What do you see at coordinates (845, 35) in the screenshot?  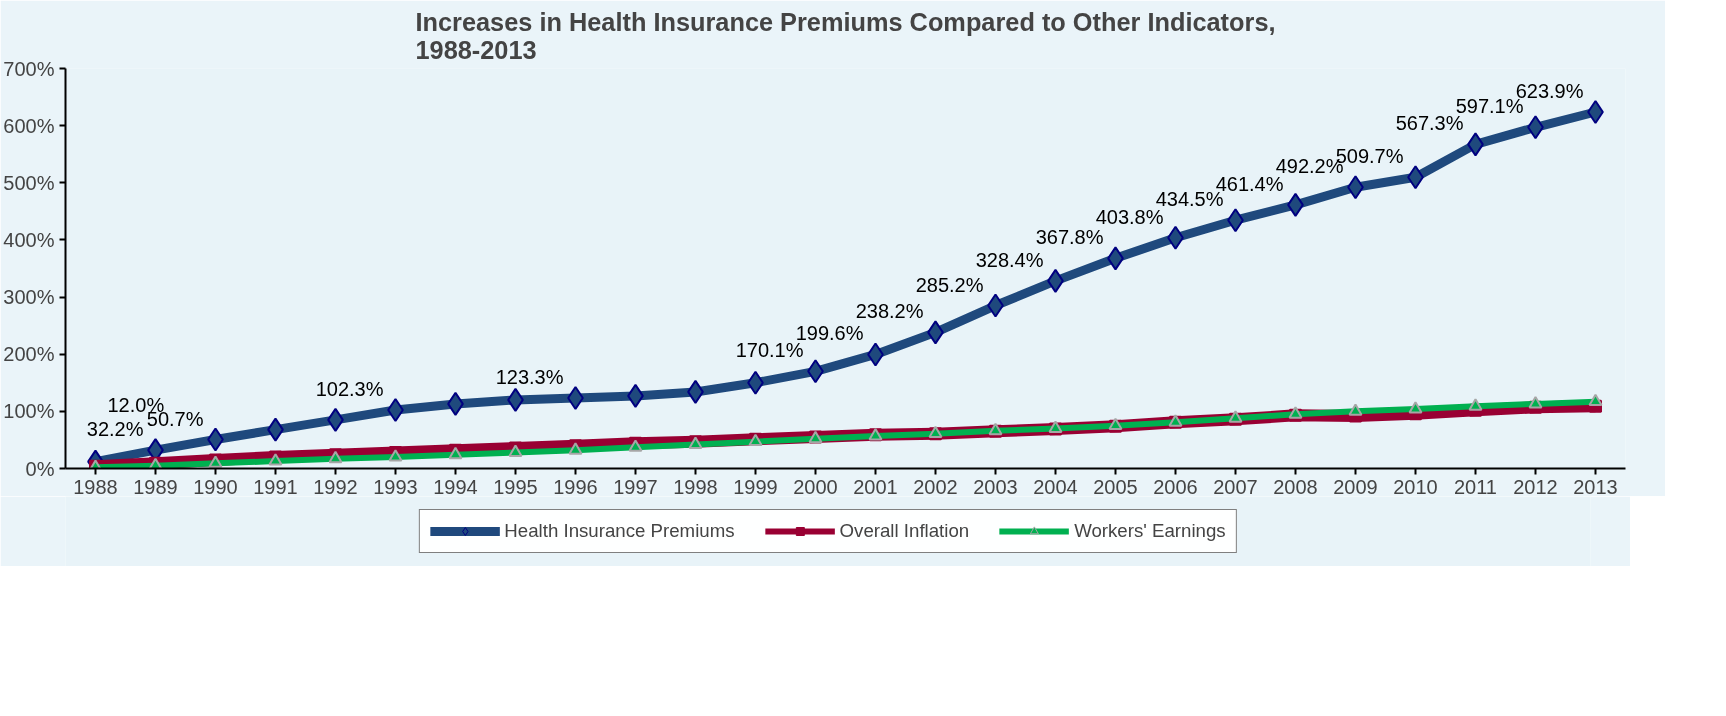 I see `chart-title: Increases in Health Insurance Premiums Compared to Other Indicators, 1988-2013` at bounding box center [845, 35].